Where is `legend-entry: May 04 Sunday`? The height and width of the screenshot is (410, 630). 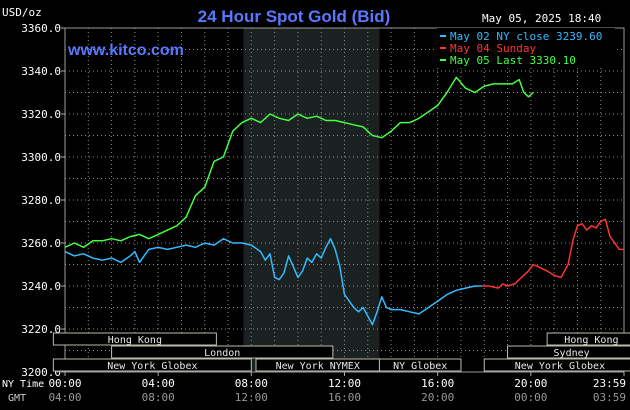 legend-entry: May 04 Sunday is located at coordinates (493, 48).